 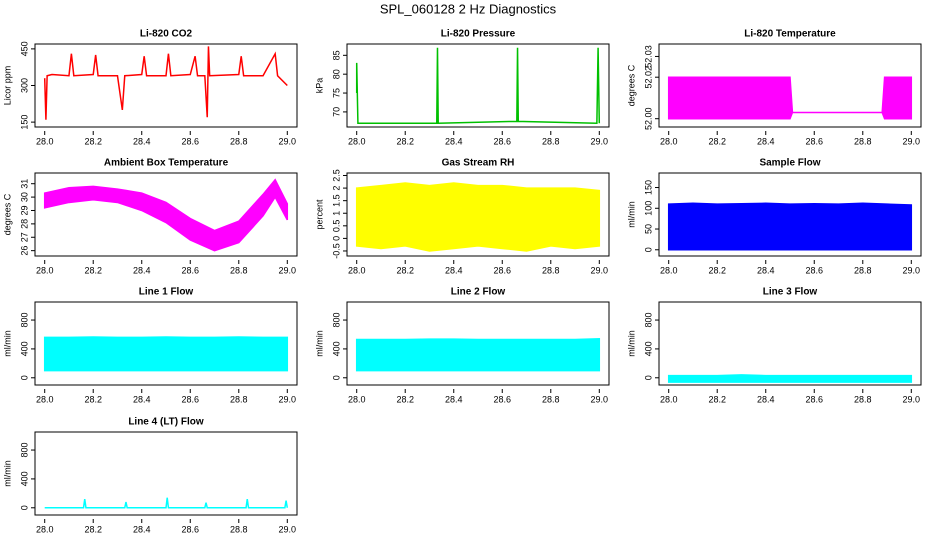 What do you see at coordinates (166, 292) in the screenshot?
I see `panel-title: Line 1 Flow` at bounding box center [166, 292].